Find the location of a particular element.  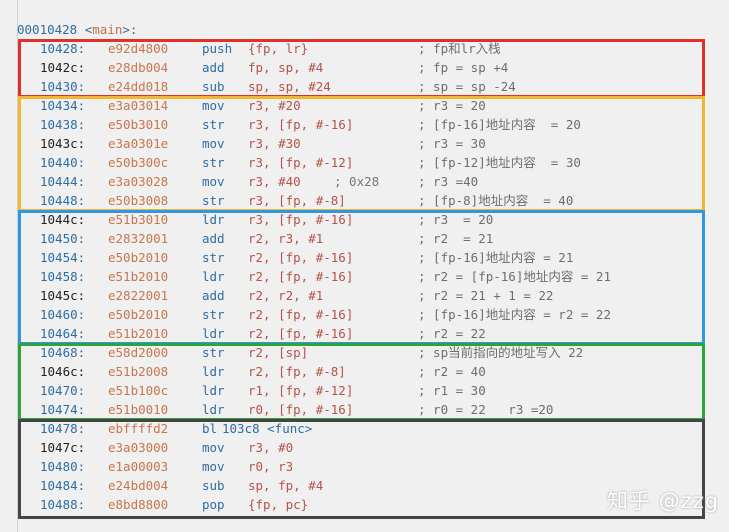

machine-code: e50b2010 is located at coordinates (138, 257).